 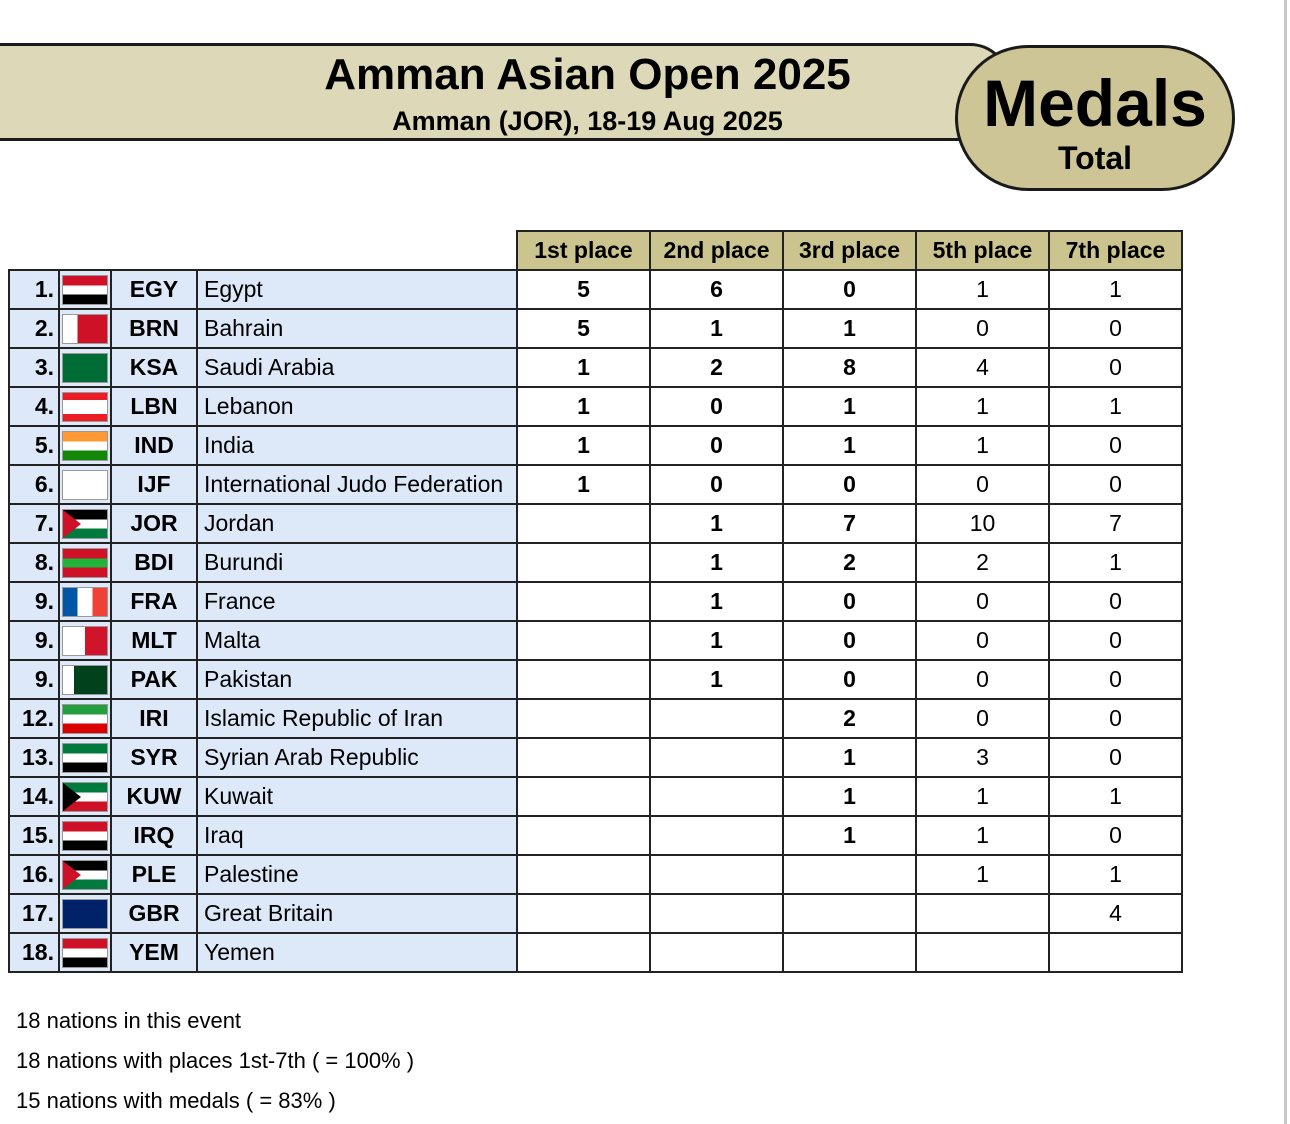 What do you see at coordinates (154, 952) in the screenshot?
I see `nation-code: YEM` at bounding box center [154, 952].